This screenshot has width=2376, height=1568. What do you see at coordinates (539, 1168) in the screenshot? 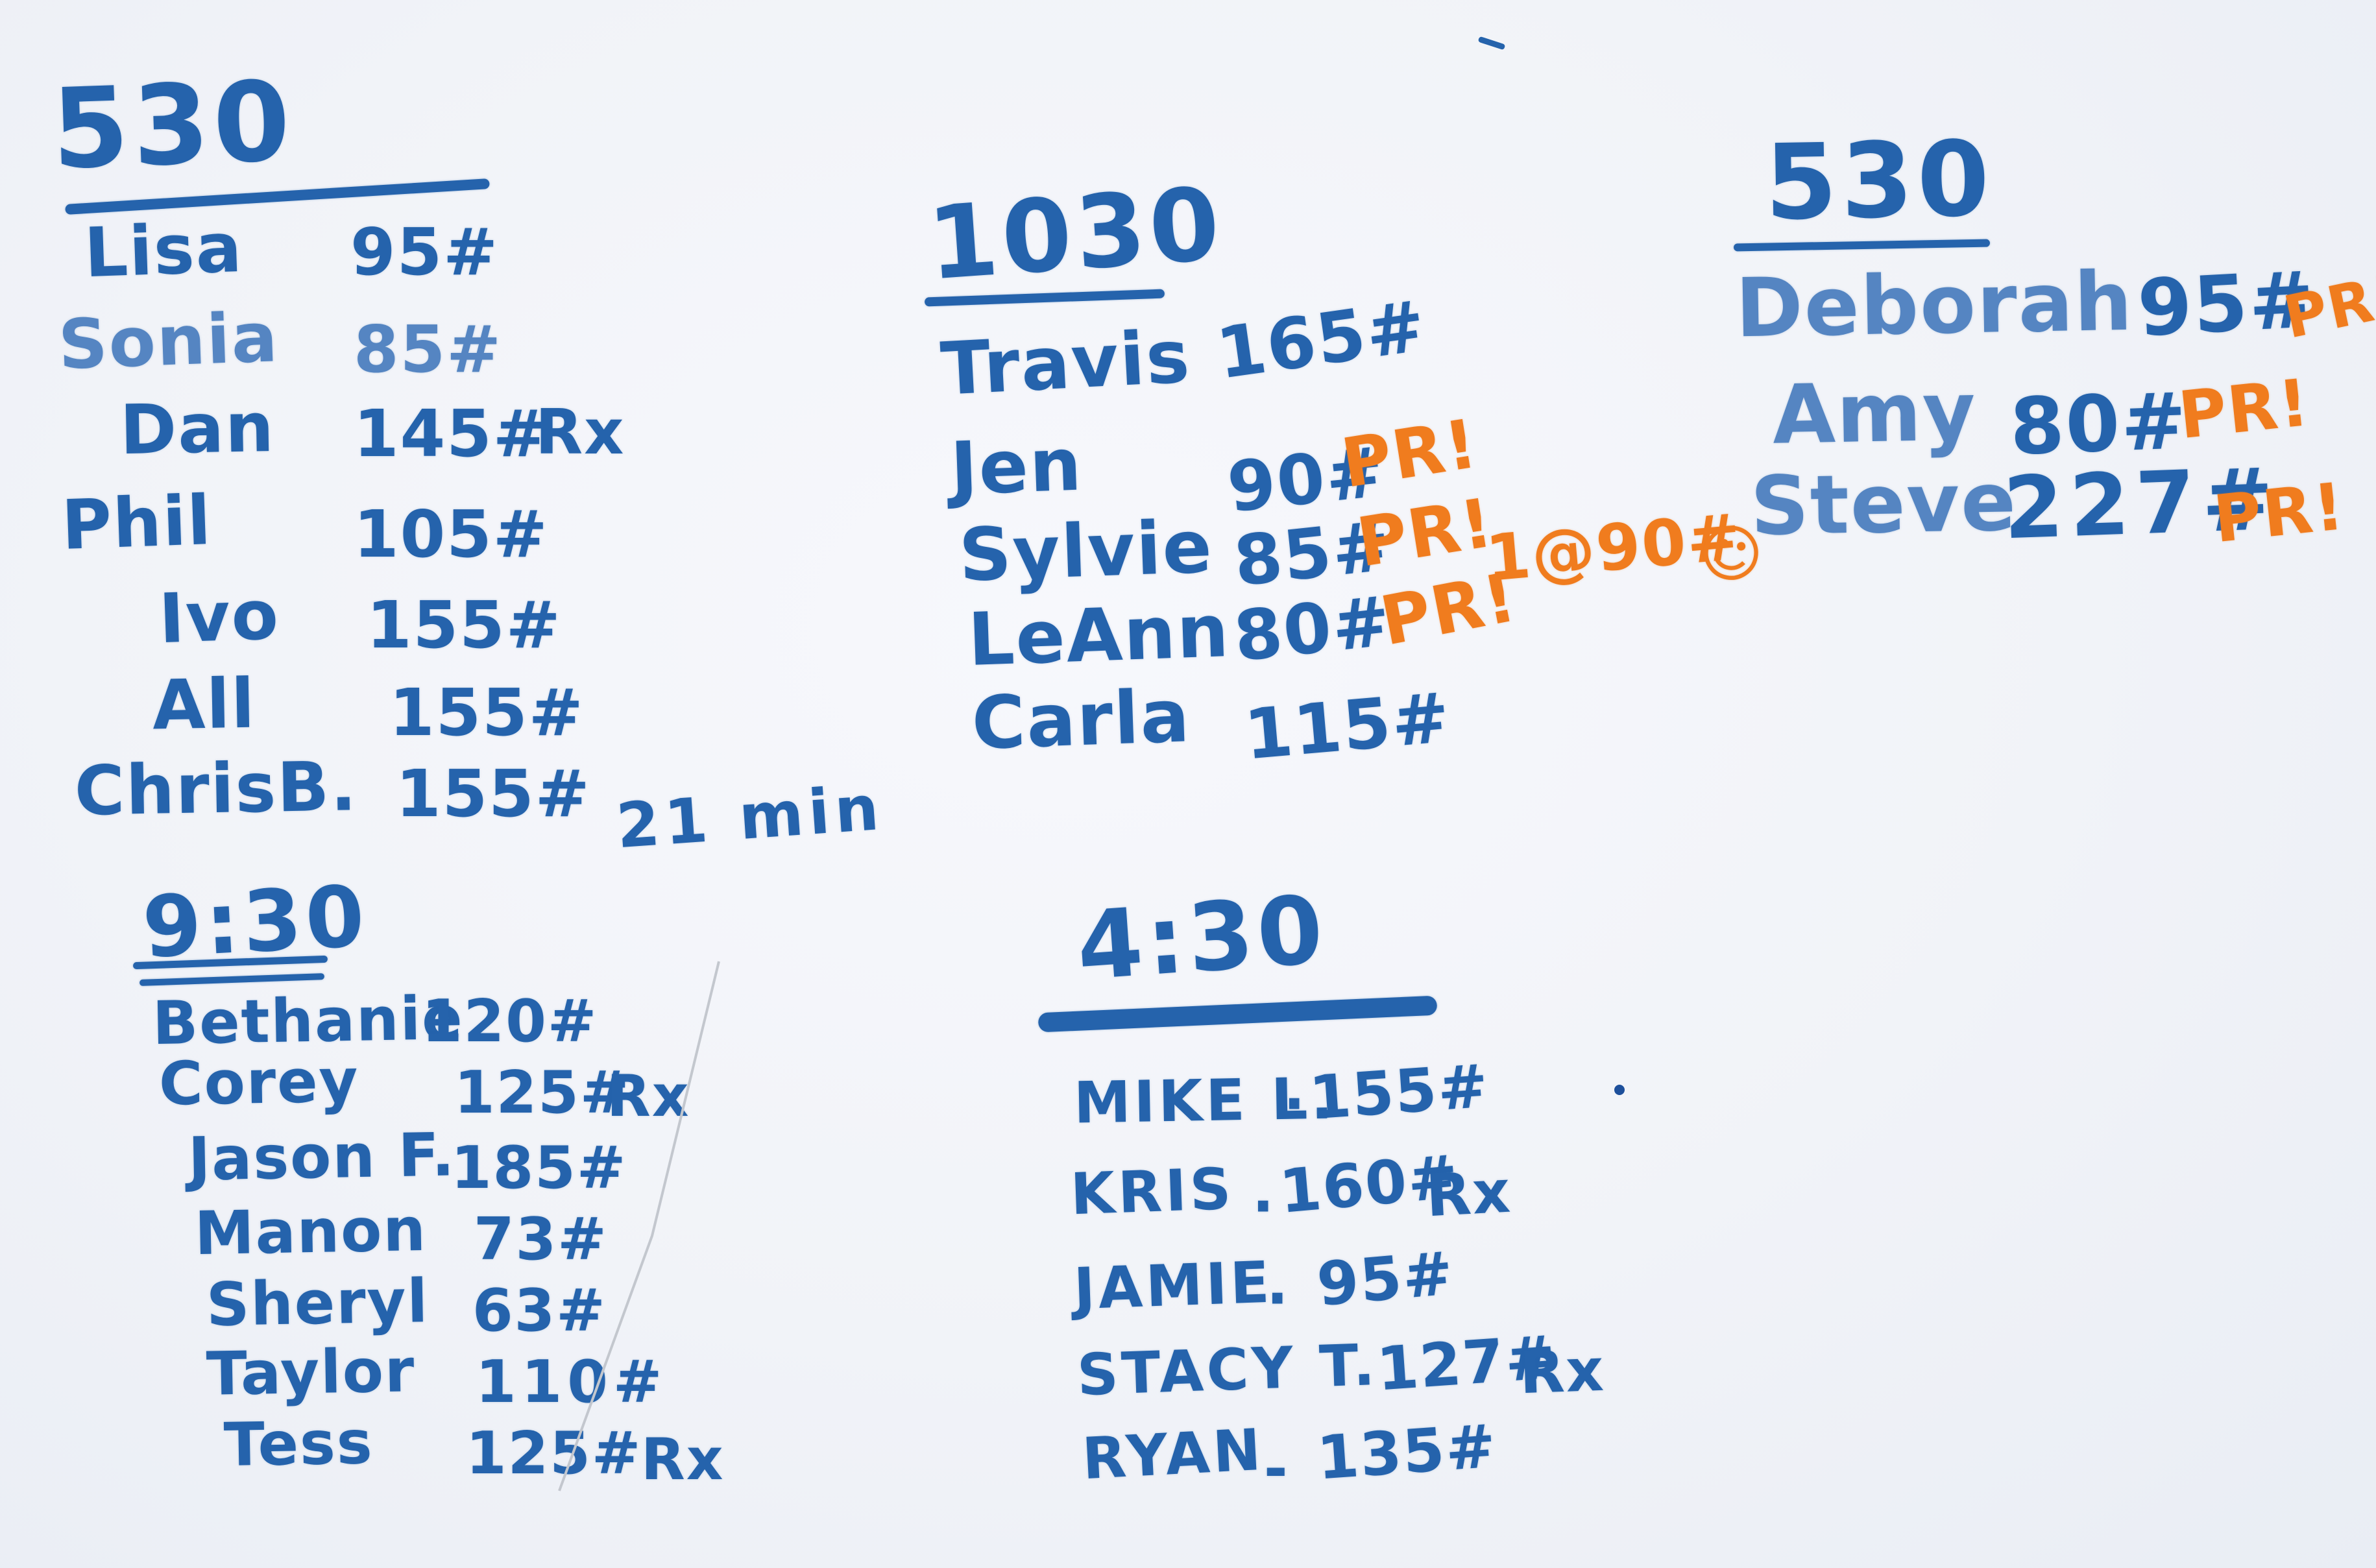
I see `athlete-weight: 185#` at bounding box center [539, 1168].